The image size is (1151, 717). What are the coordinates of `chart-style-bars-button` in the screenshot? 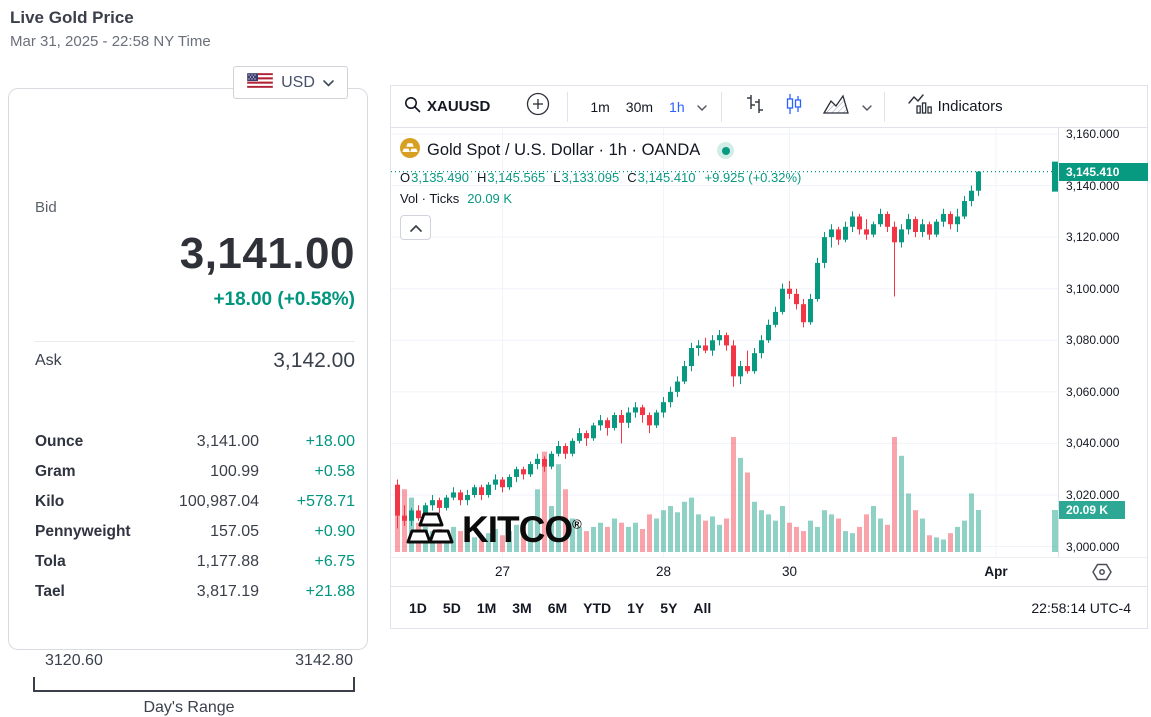 It's located at (754, 107).